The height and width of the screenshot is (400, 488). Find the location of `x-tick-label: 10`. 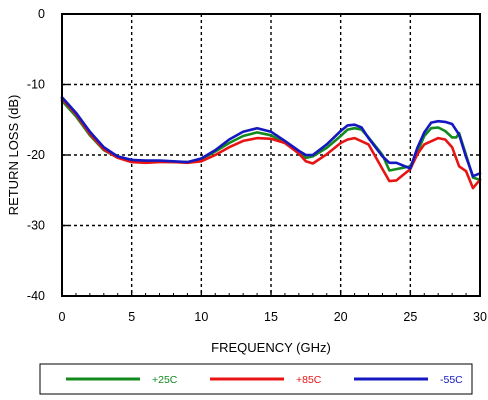

x-tick-label: 10 is located at coordinates (201, 317).